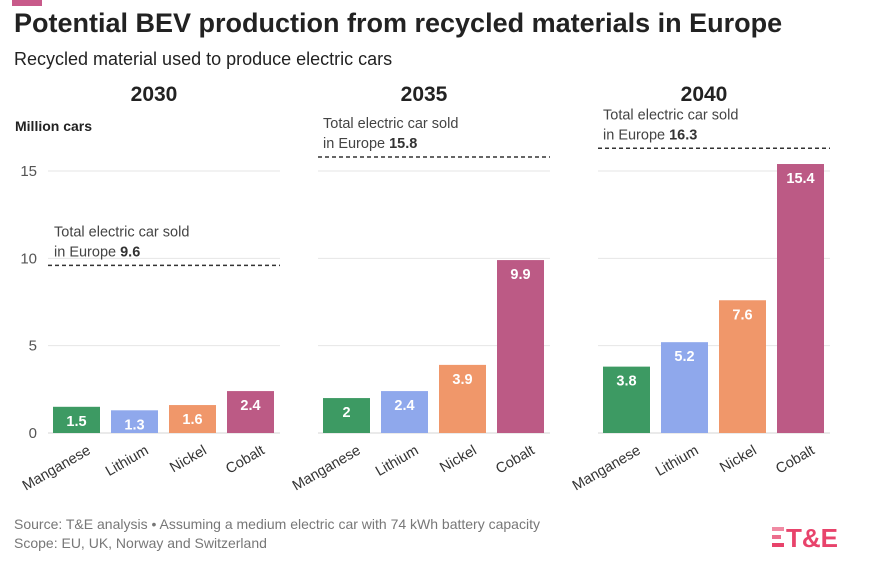 The height and width of the screenshot is (564, 875). Describe the element at coordinates (130, 252) in the screenshot. I see `reference-value: 9.6` at that location.